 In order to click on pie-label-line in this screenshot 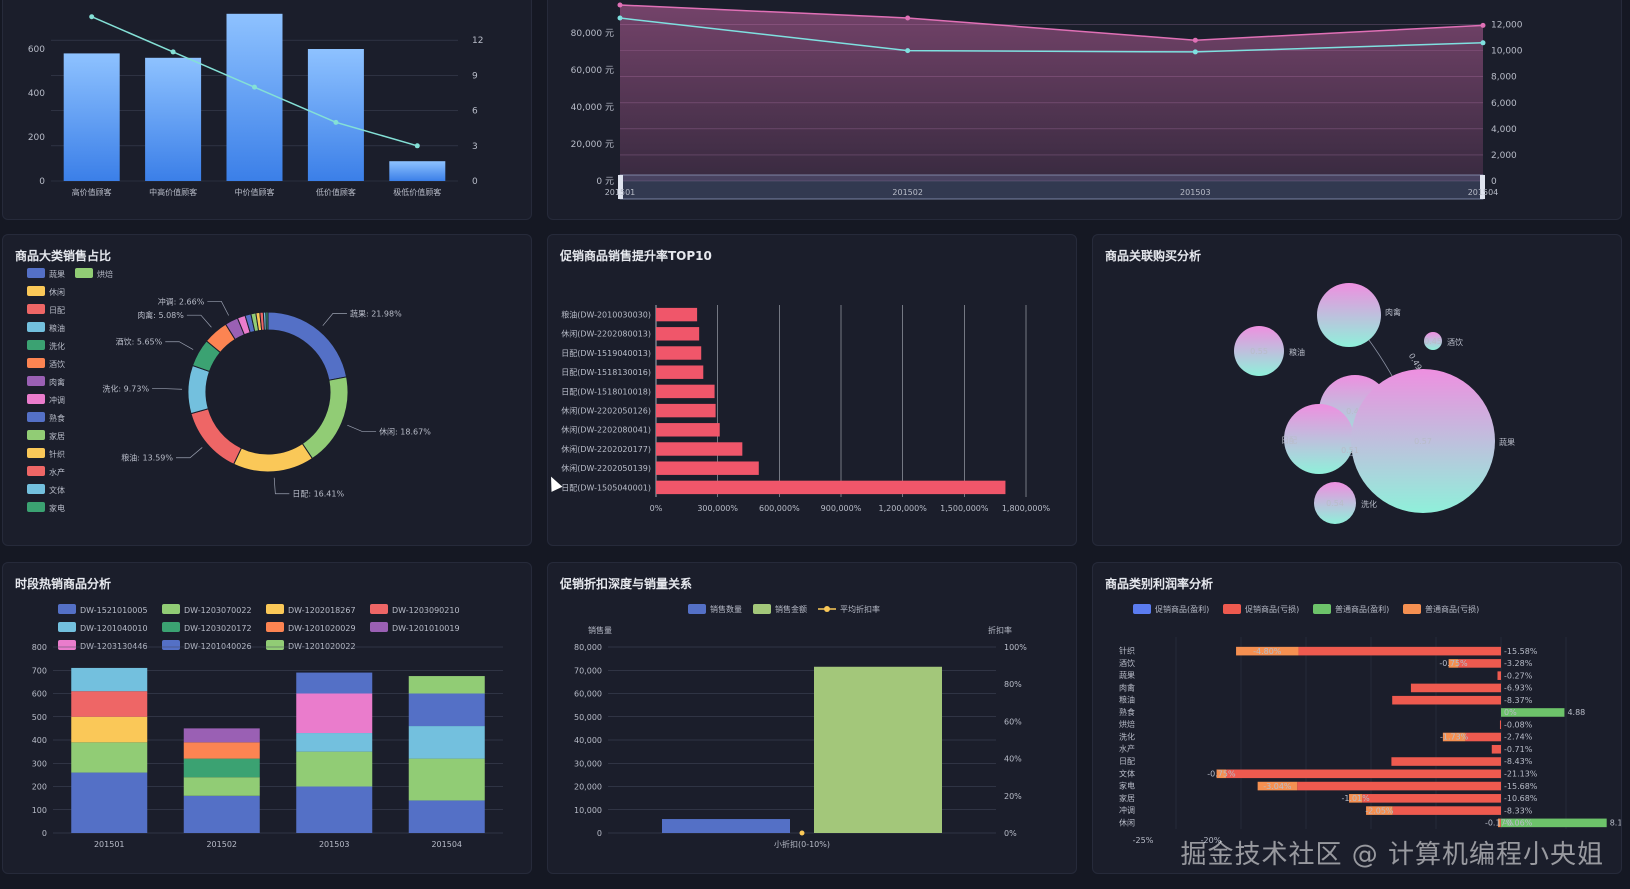, I will do `click(334, 319)`.